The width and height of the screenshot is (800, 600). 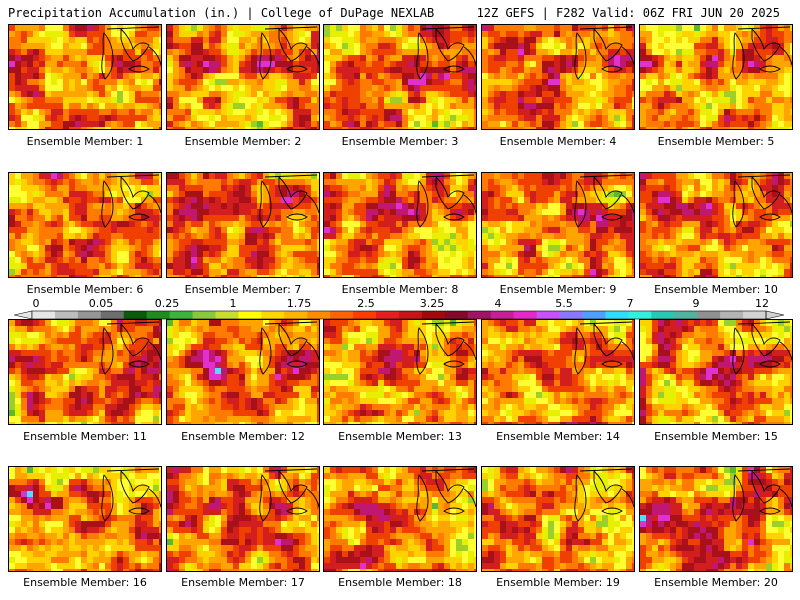 I want to click on precipitation-colorbar, so click(x=399, y=315).